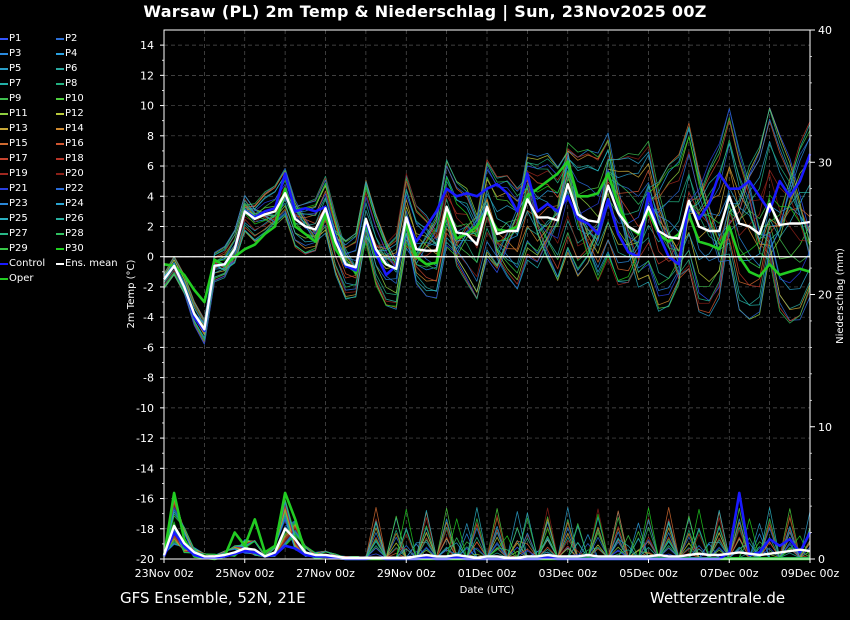  I want to click on x-tick-label: 25Nov 00z, so click(244, 573).